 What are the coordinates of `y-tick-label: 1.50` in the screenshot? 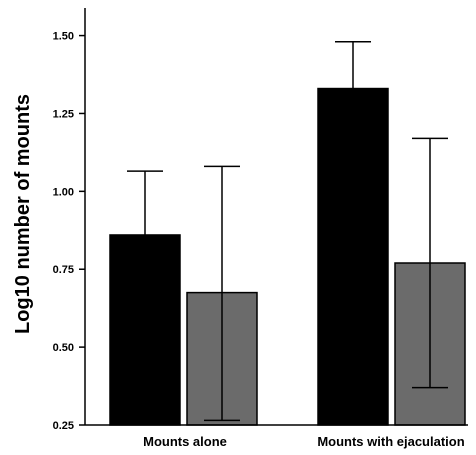 It's located at (63, 37).